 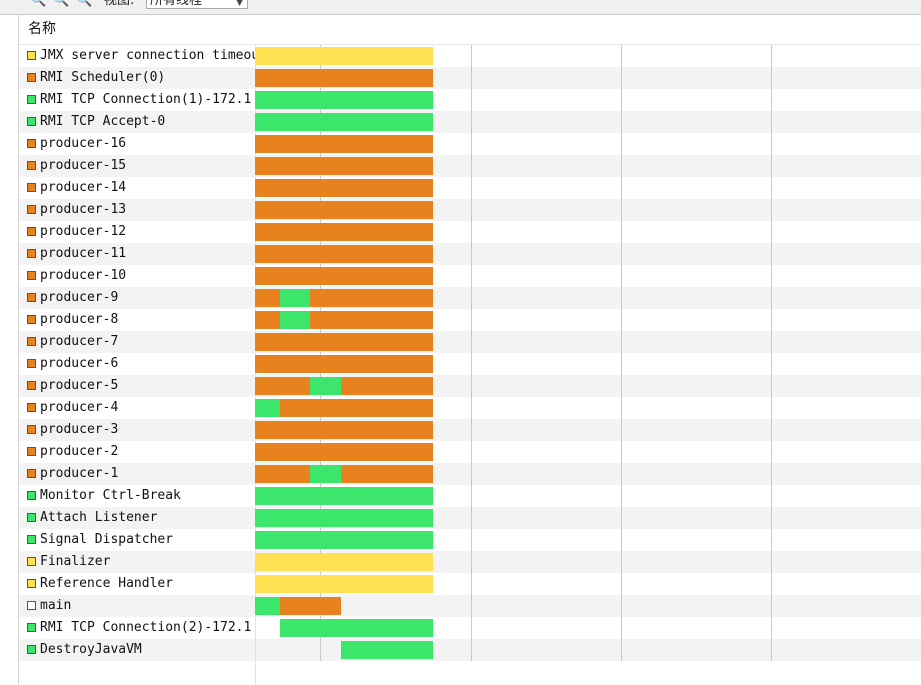 I want to click on thread-name: producer-14, so click(x=83, y=187).